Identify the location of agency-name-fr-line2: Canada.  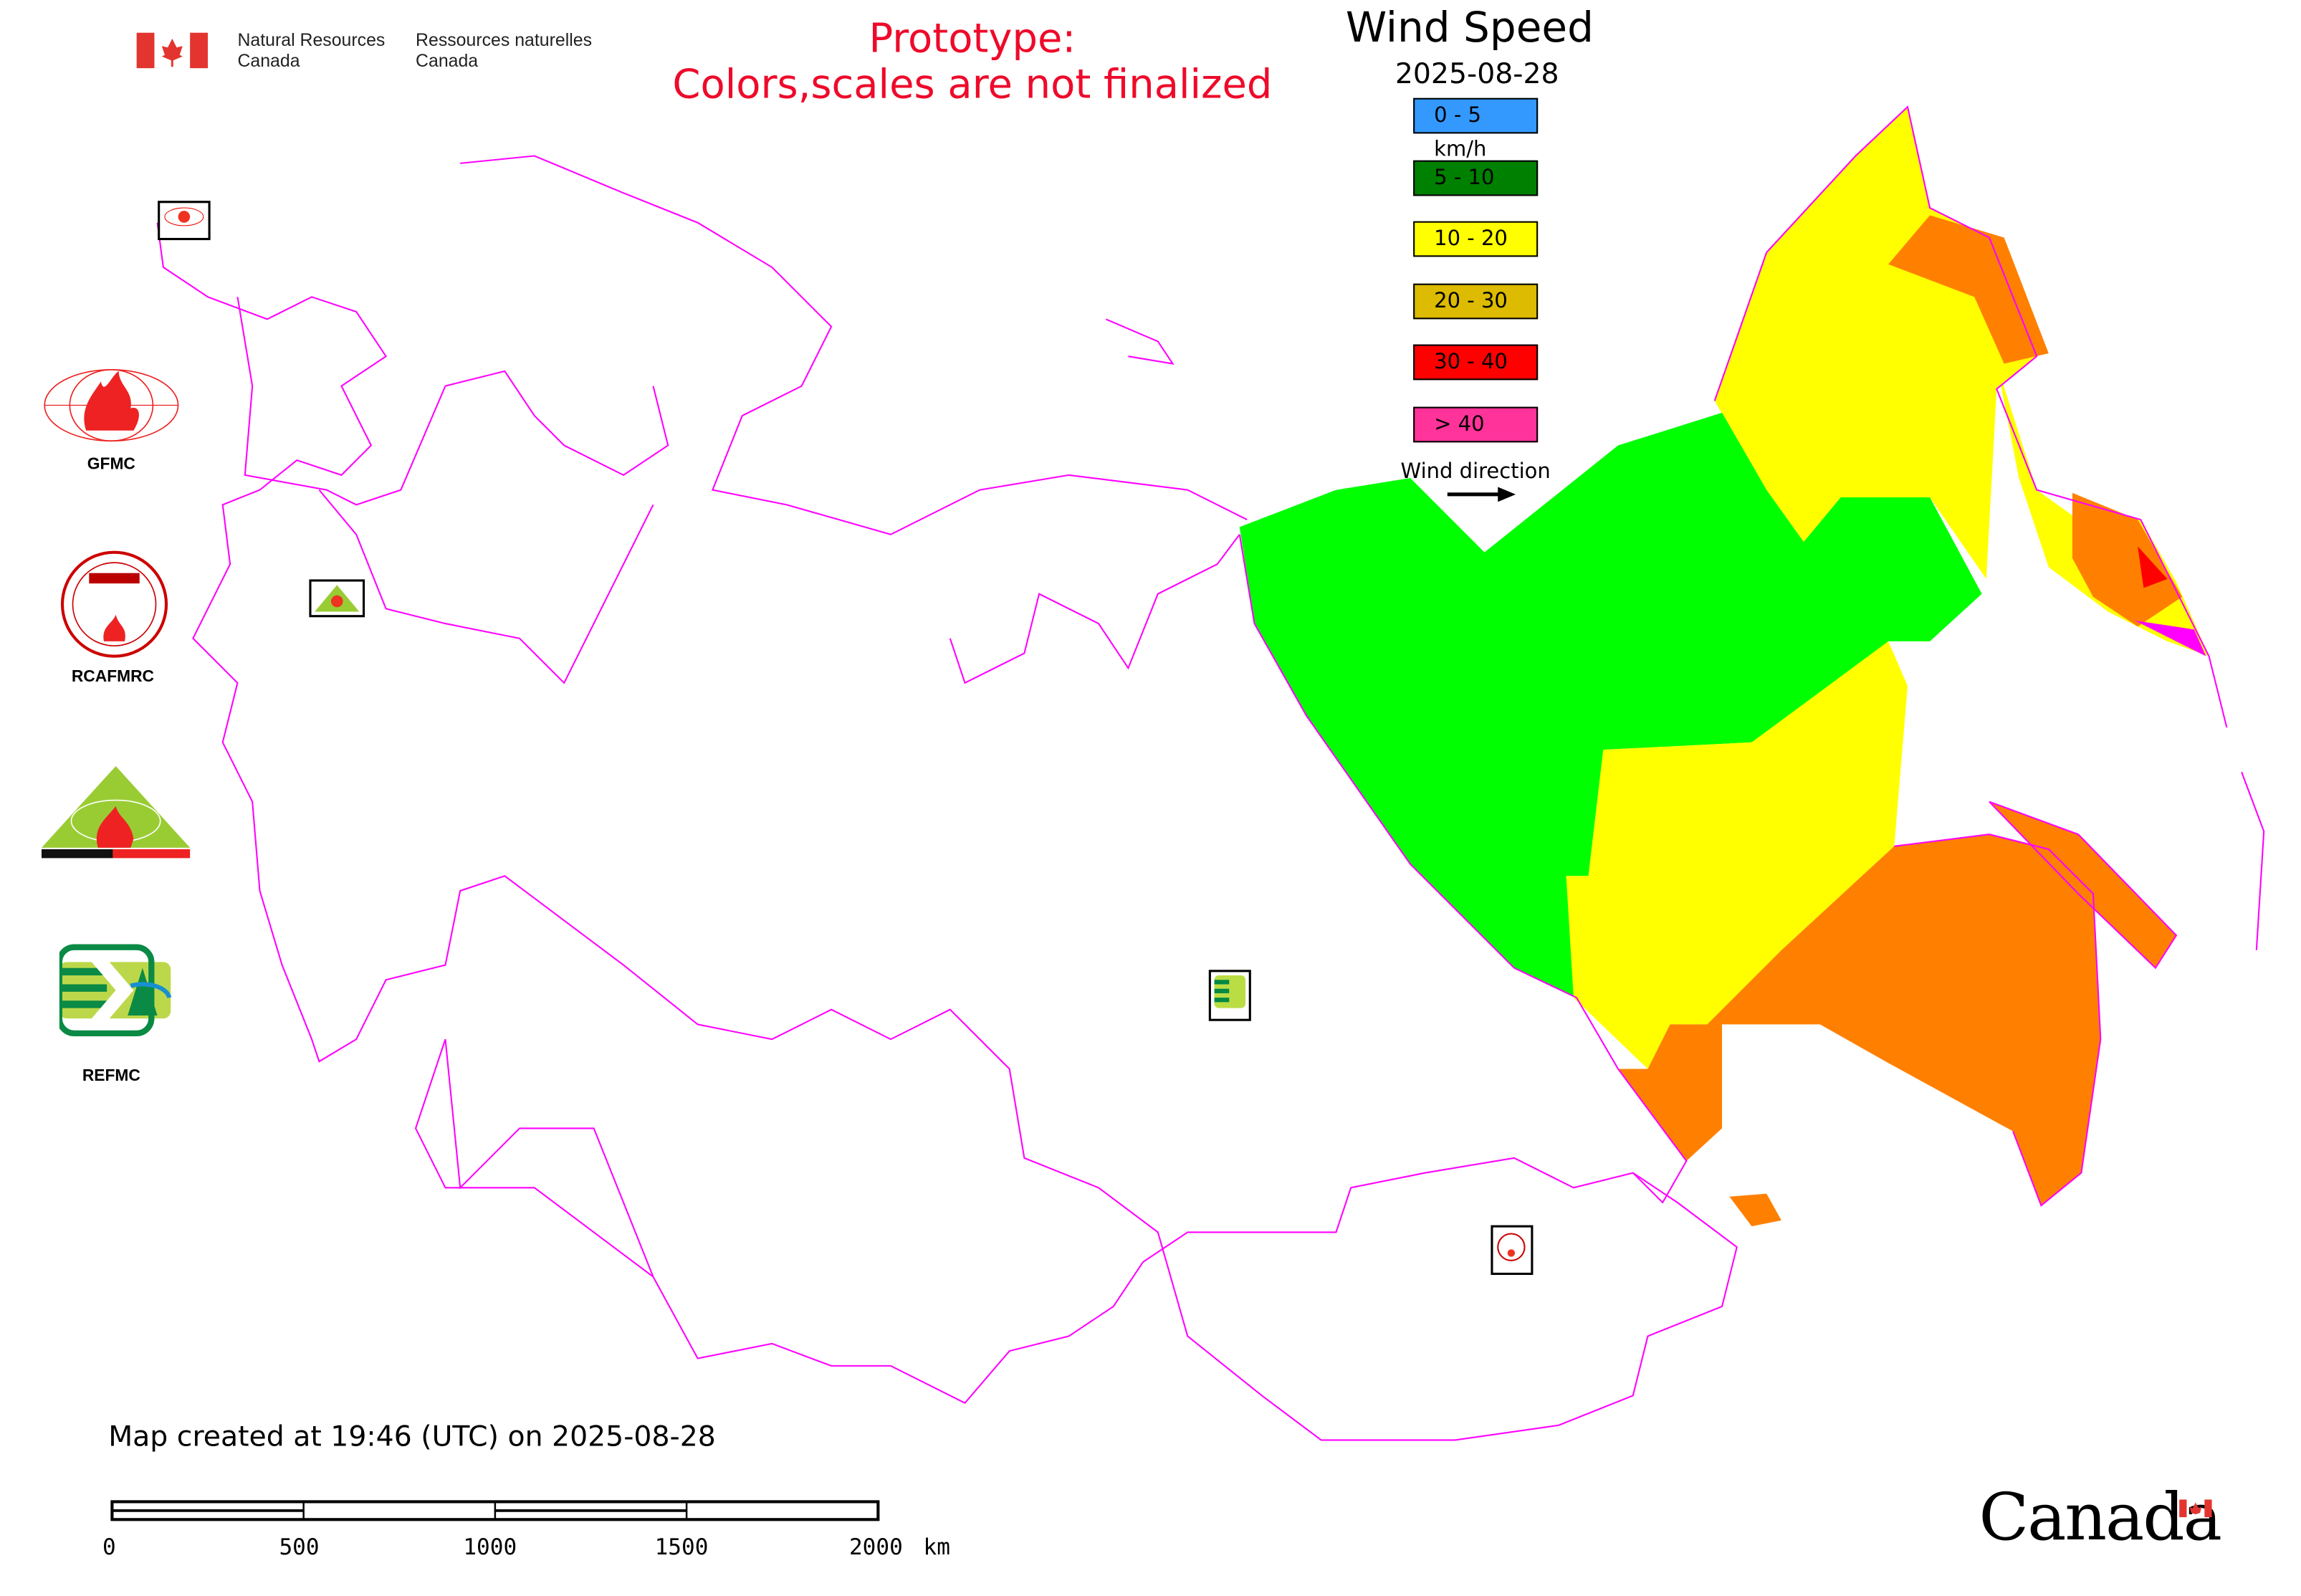
(447, 61).